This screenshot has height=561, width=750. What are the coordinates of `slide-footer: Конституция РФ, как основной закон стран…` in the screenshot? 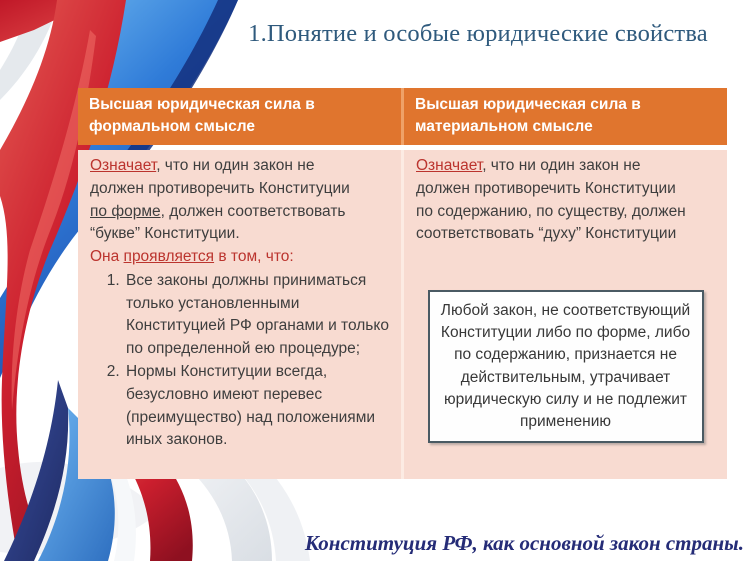 It's located at (524, 543).